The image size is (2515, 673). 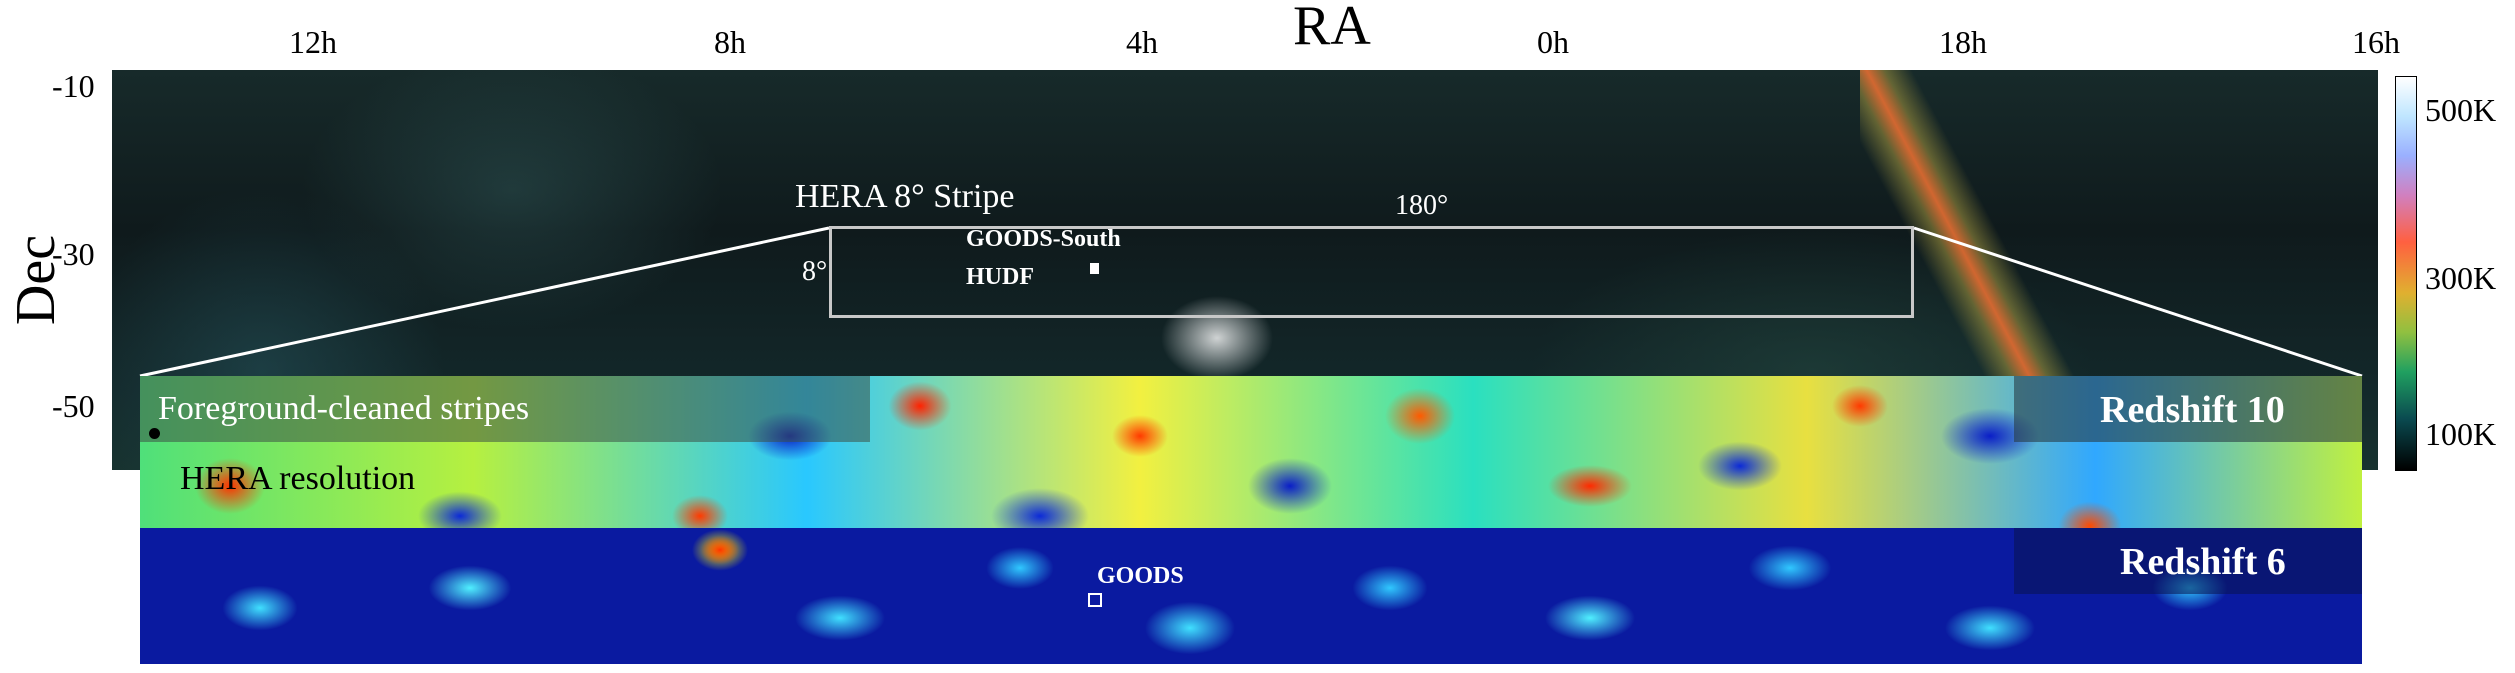 What do you see at coordinates (2461, 434) in the screenshot?
I see `colorbar-label-100k: 100K` at bounding box center [2461, 434].